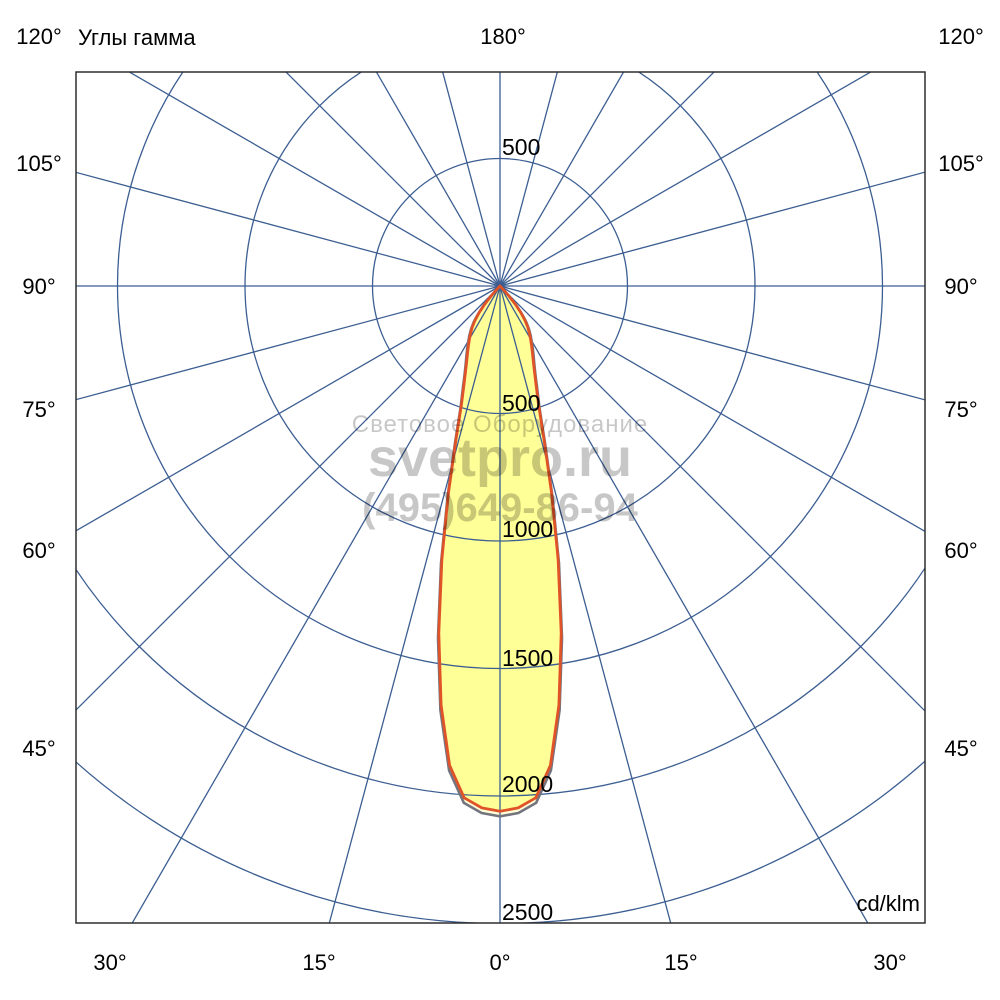 The width and height of the screenshot is (1000, 1000). What do you see at coordinates (38, 409) in the screenshot?
I see `gamma-label-left-75°: 75°` at bounding box center [38, 409].